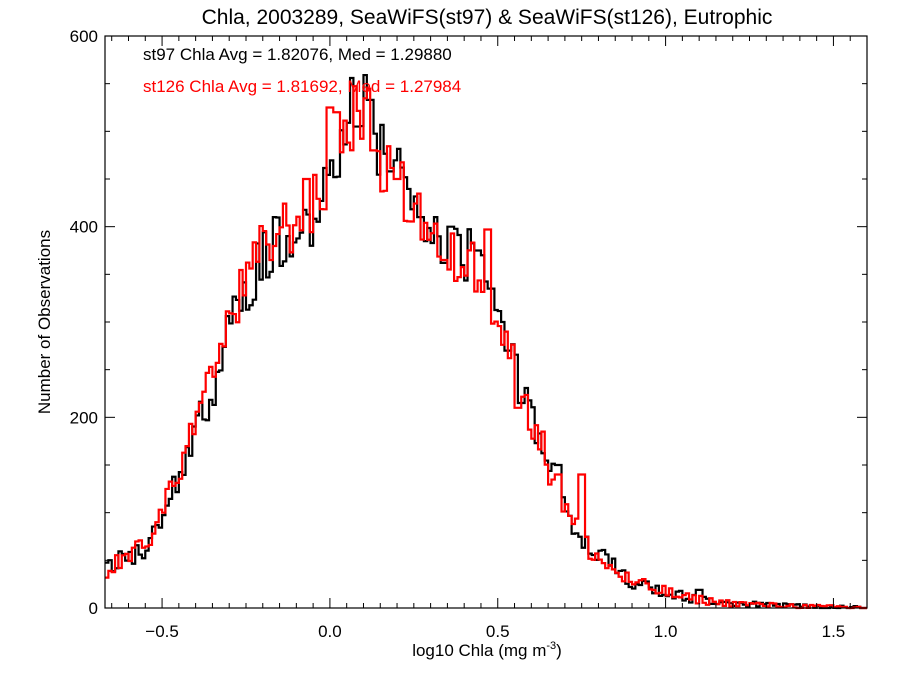 The height and width of the screenshot is (675, 900). What do you see at coordinates (834, 631) in the screenshot?
I see `x-tick-label: 1.5` at bounding box center [834, 631].